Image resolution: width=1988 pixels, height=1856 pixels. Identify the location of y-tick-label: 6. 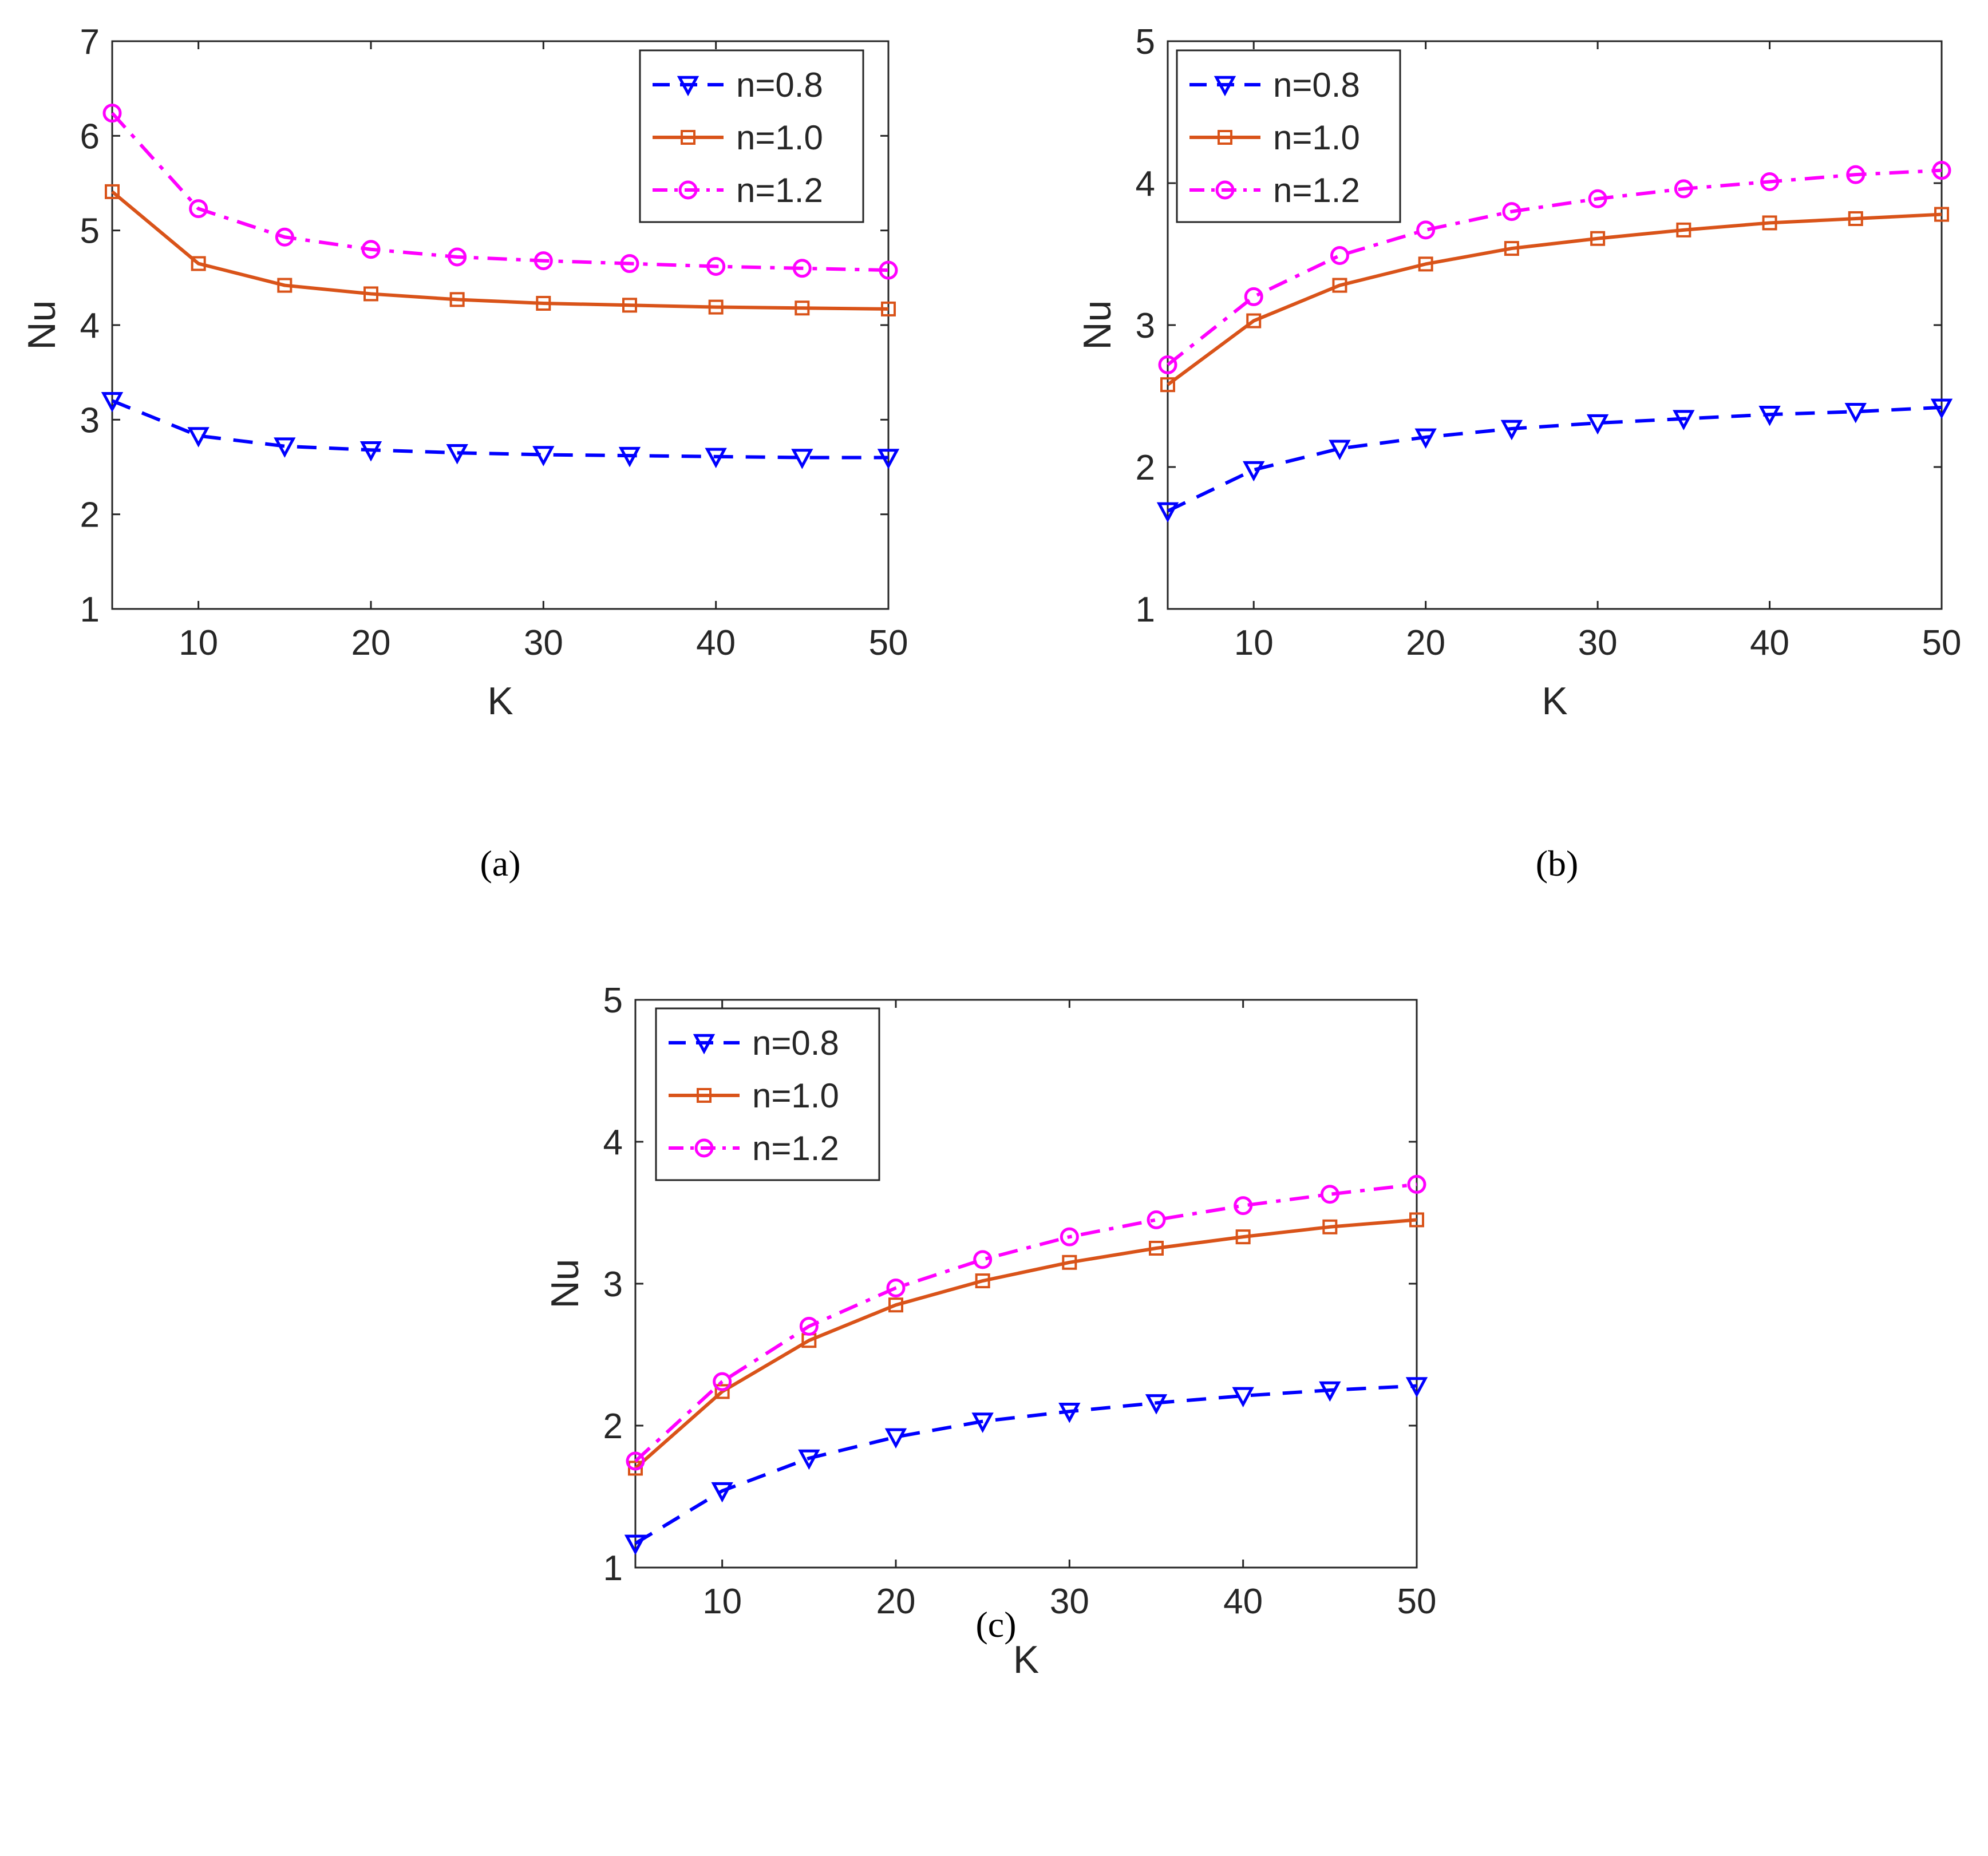
(90, 136).